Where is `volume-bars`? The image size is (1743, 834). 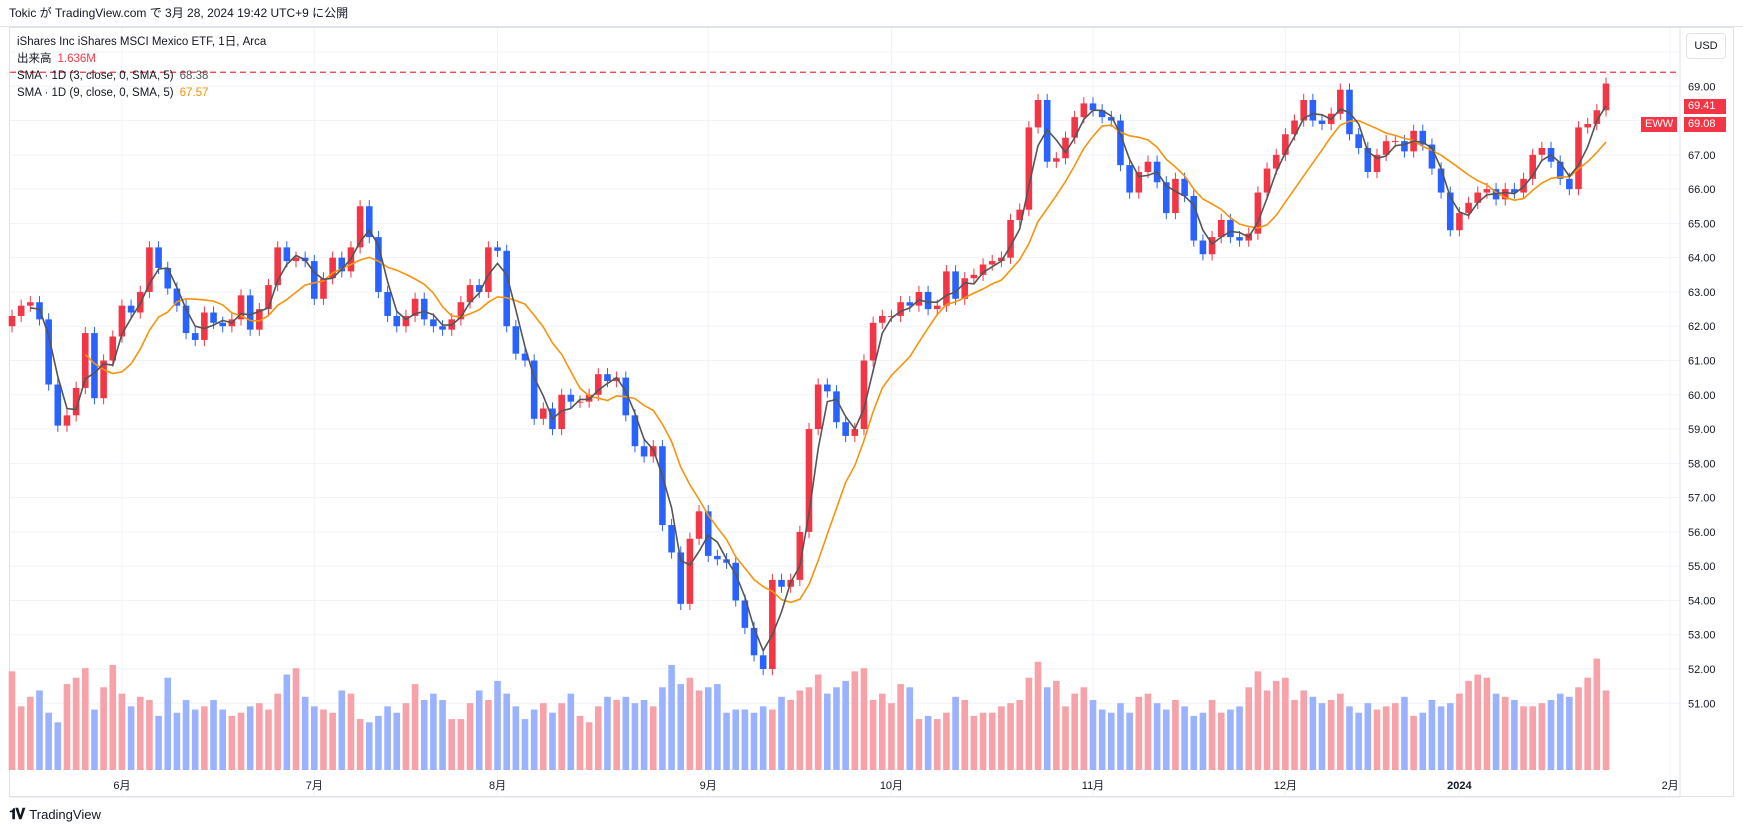
volume-bars is located at coordinates (809, 714).